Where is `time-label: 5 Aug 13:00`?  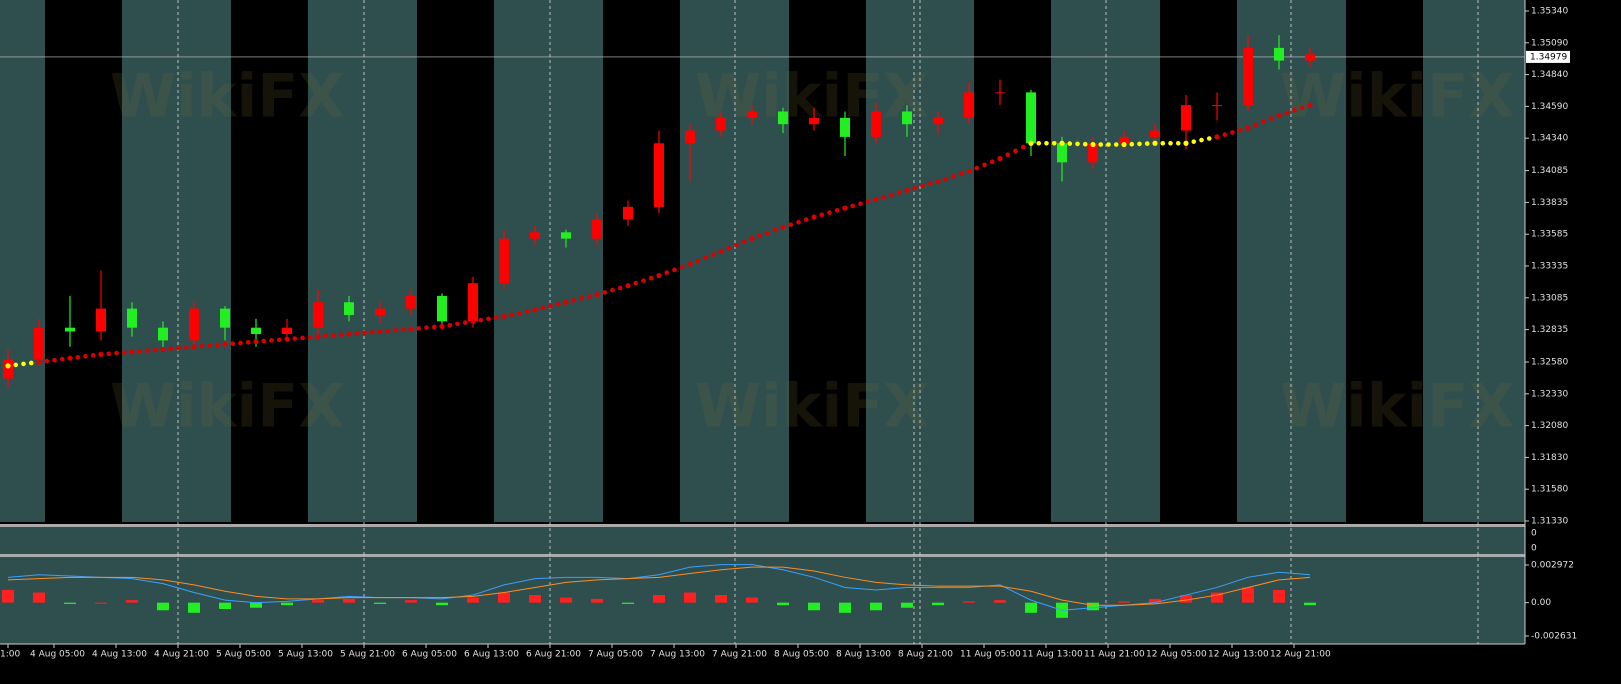
time-label: 5 Aug 13:00 is located at coordinates (305, 655).